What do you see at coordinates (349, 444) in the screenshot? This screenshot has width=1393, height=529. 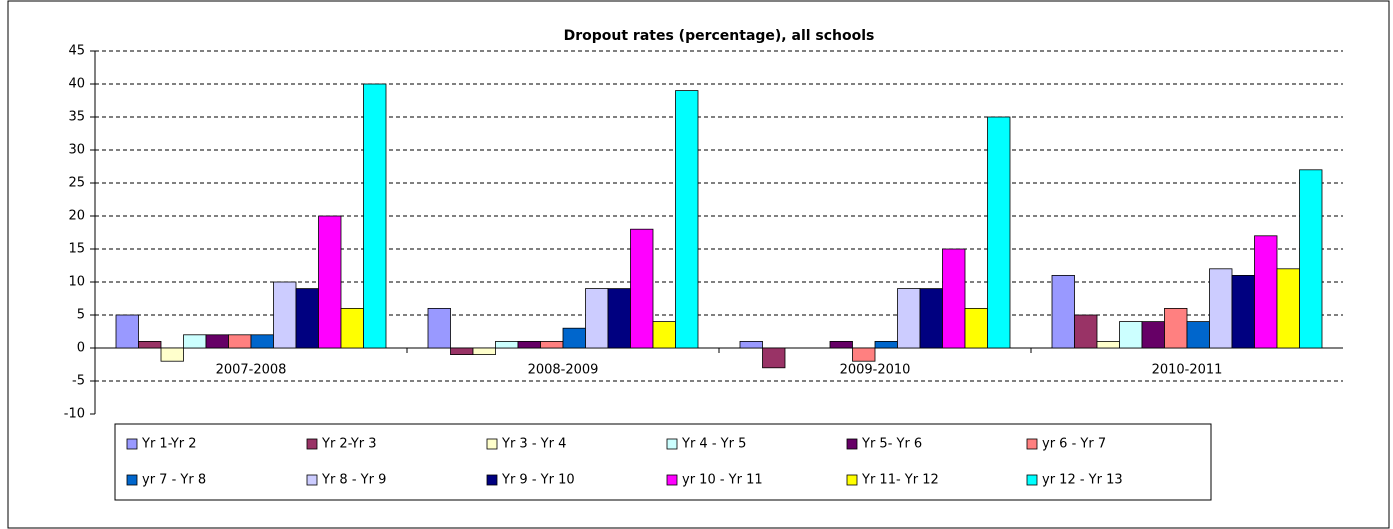 I see `legend-label: Yr 2-Yr 3` at bounding box center [349, 444].